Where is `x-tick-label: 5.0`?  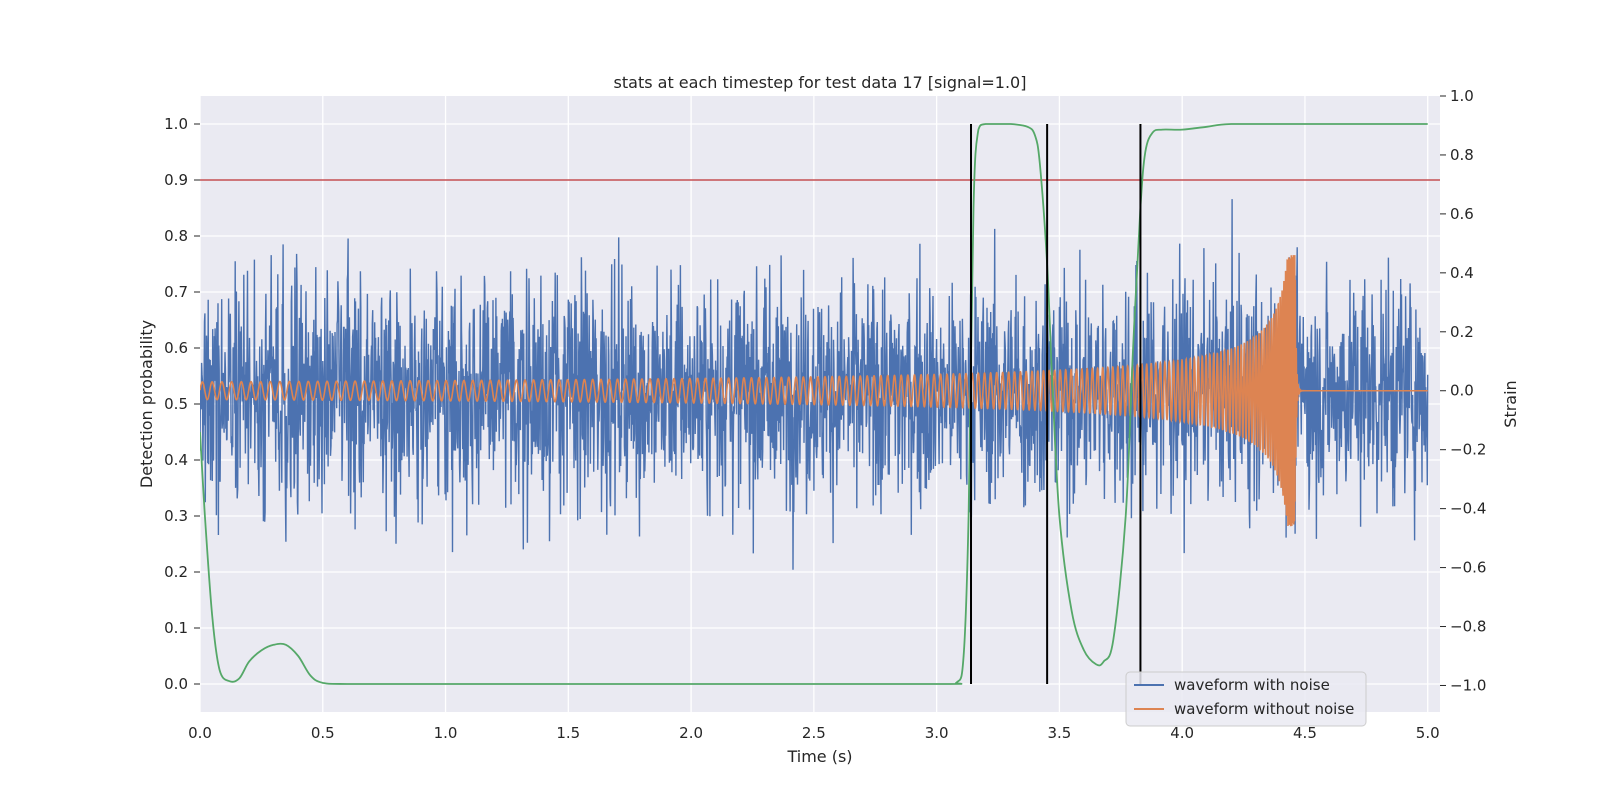
x-tick-label: 5.0 is located at coordinates (1428, 733).